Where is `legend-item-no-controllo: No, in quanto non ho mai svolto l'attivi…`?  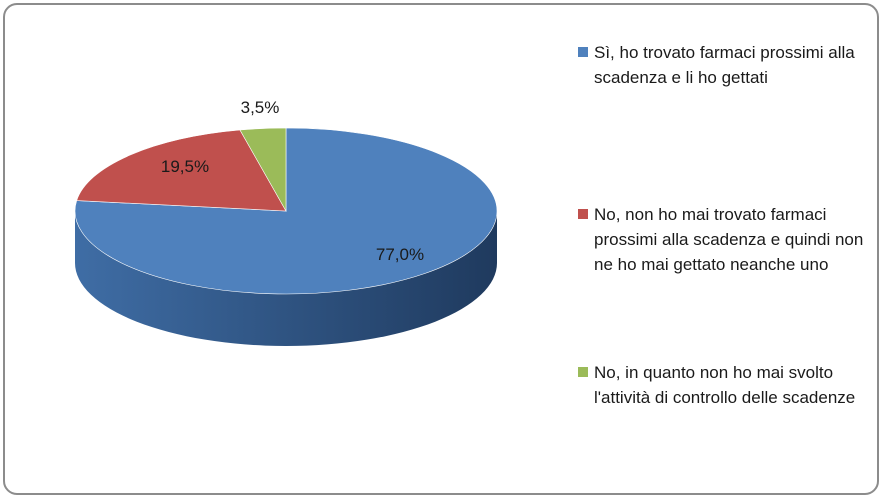
legend-item-no-controllo: No, in quanto non ho mai svolto l'attivi… is located at coordinates (728, 385).